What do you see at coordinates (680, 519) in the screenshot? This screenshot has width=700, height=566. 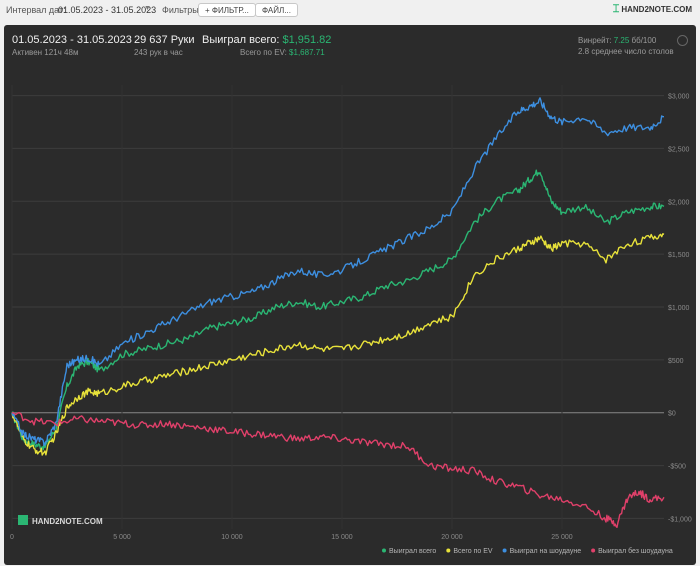 I see `y-tick-label: -$1,000` at bounding box center [680, 519].